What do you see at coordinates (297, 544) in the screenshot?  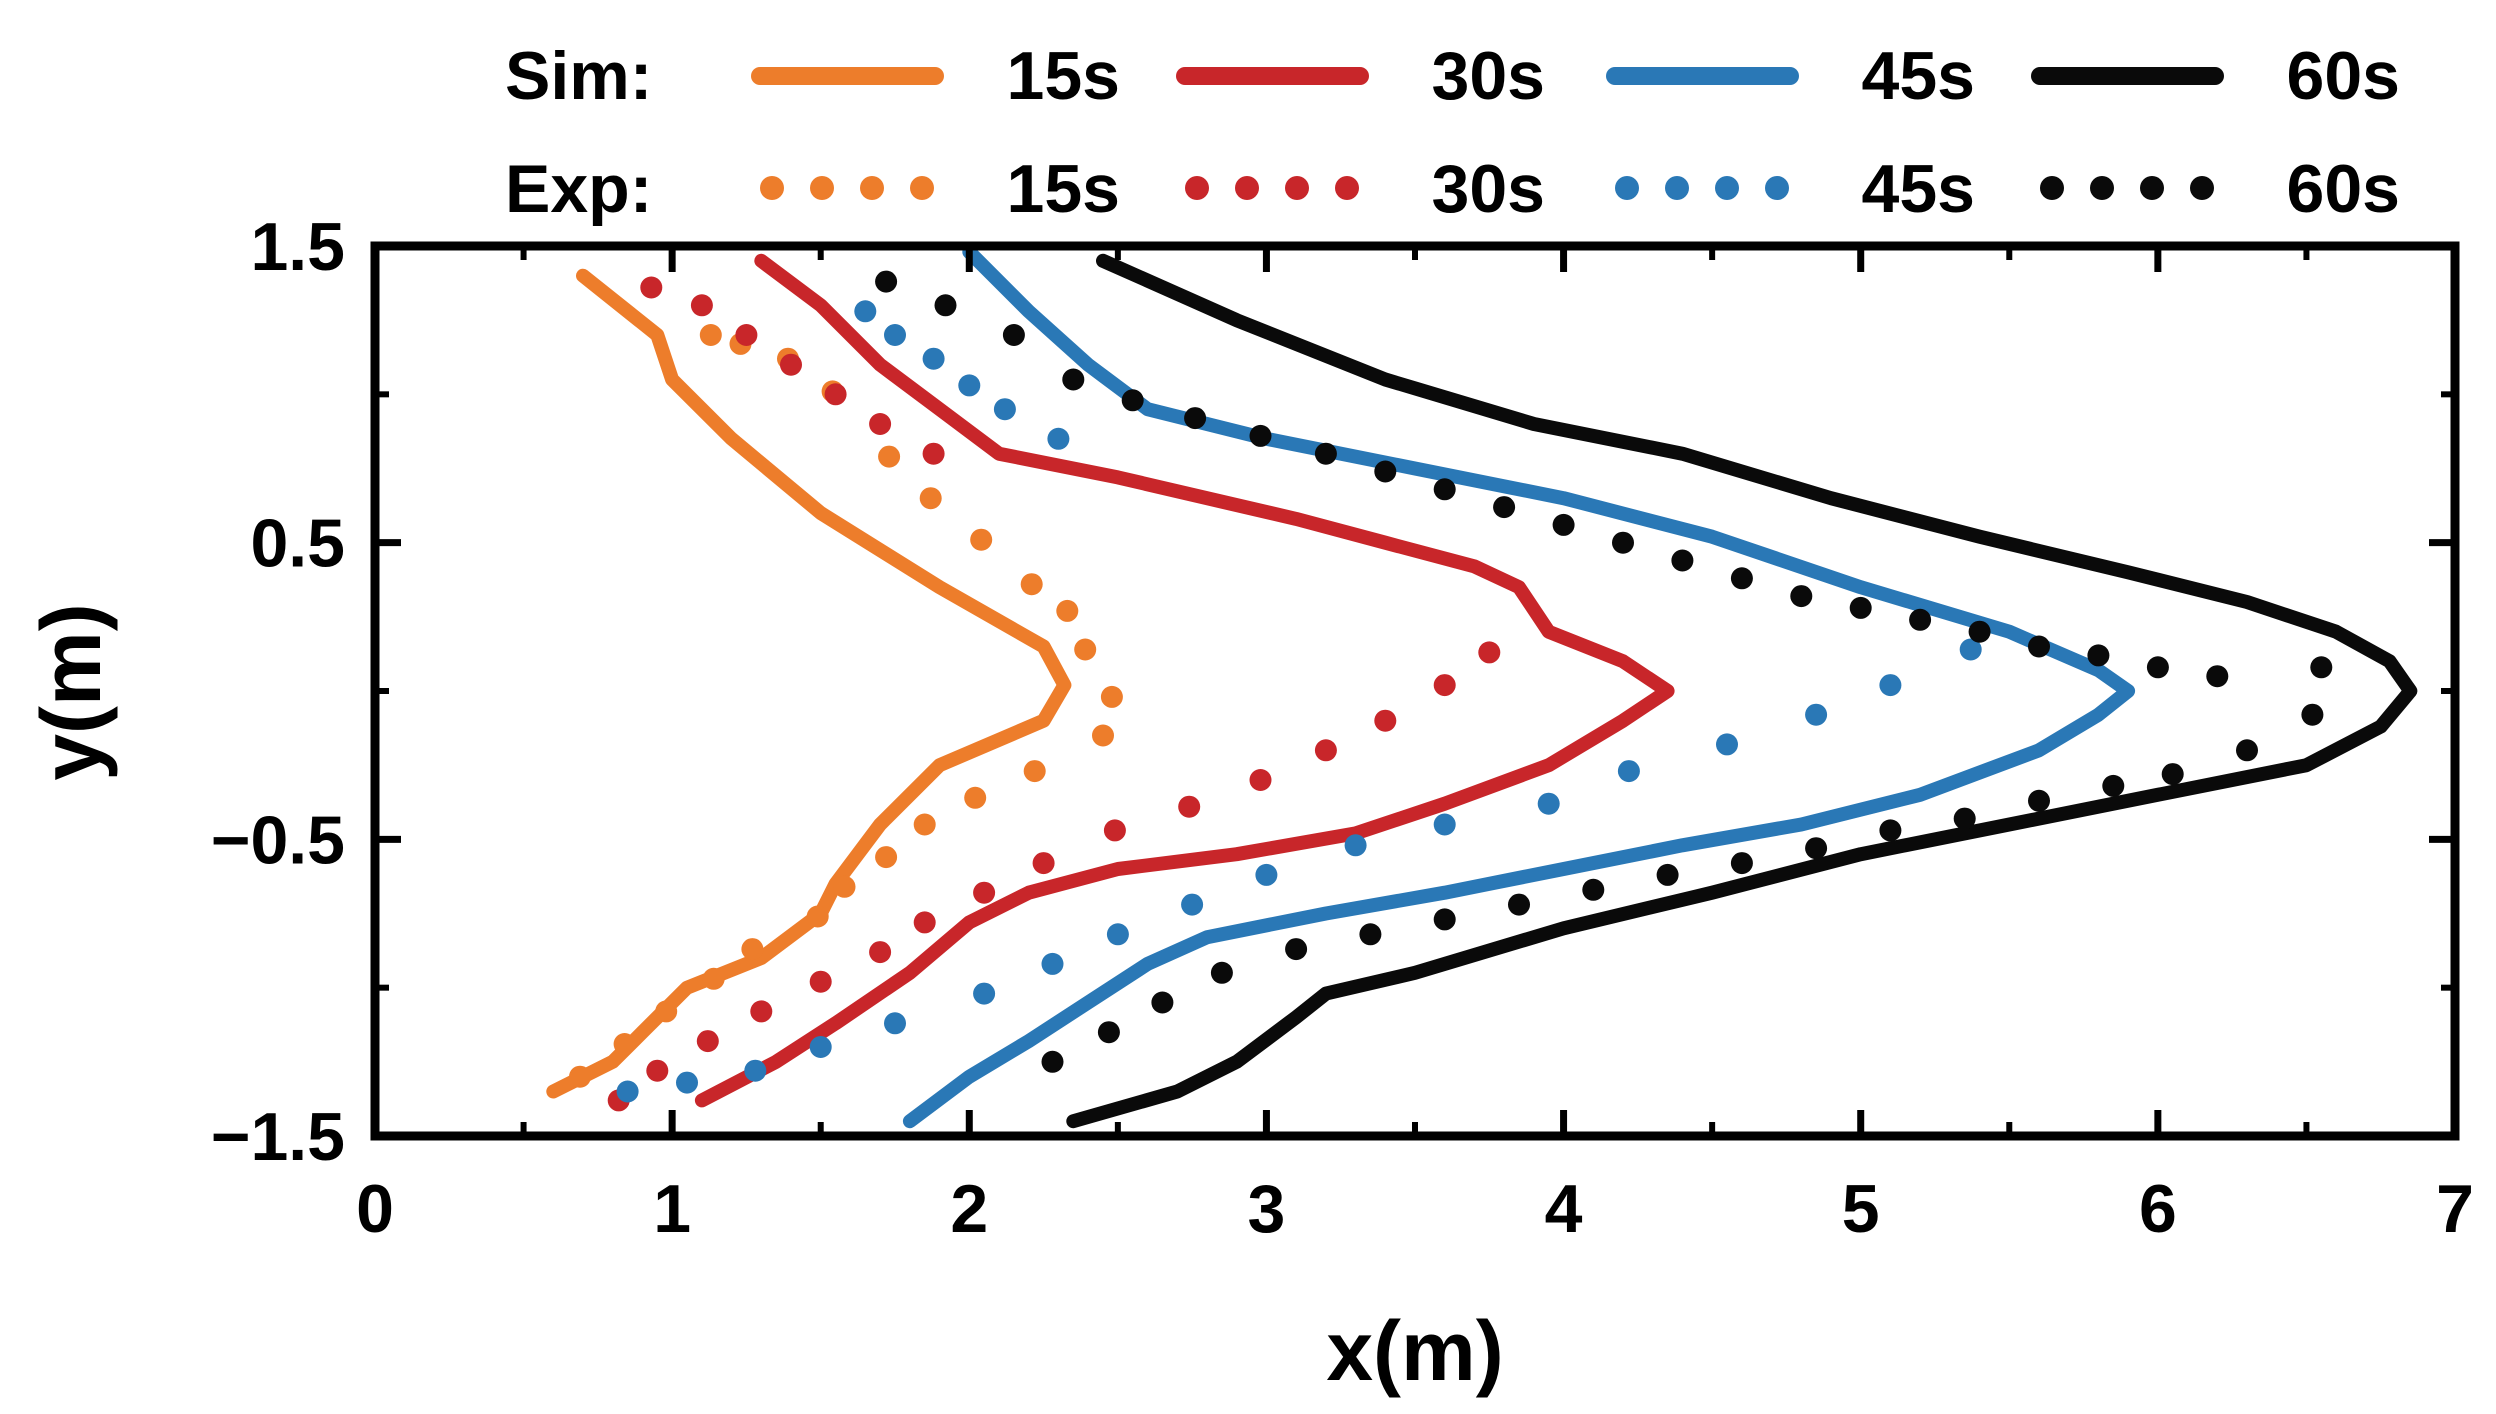 I see `y-tick-label: 0.5` at bounding box center [297, 544].